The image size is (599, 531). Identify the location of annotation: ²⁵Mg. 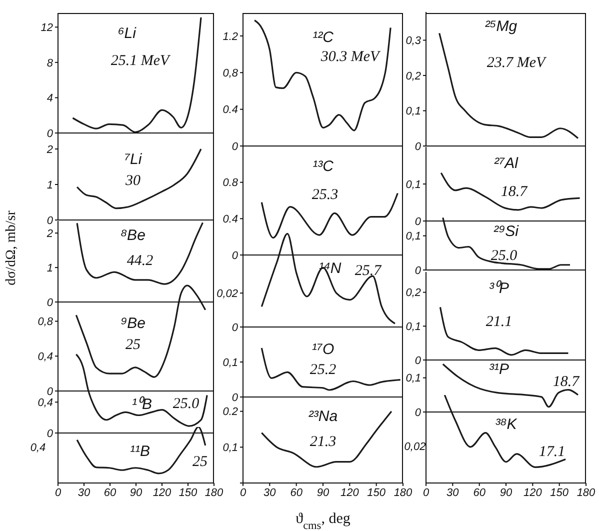
(501, 26).